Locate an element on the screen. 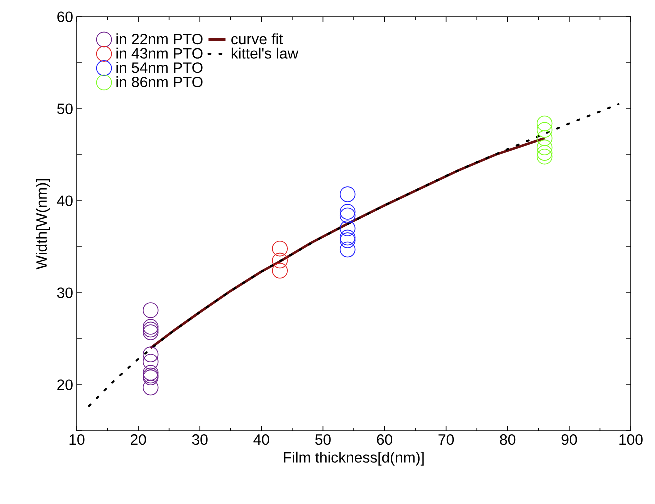 Image resolution: width=655 pixels, height=504 pixels. legend-label: in 86nm PTO is located at coordinates (159, 82).